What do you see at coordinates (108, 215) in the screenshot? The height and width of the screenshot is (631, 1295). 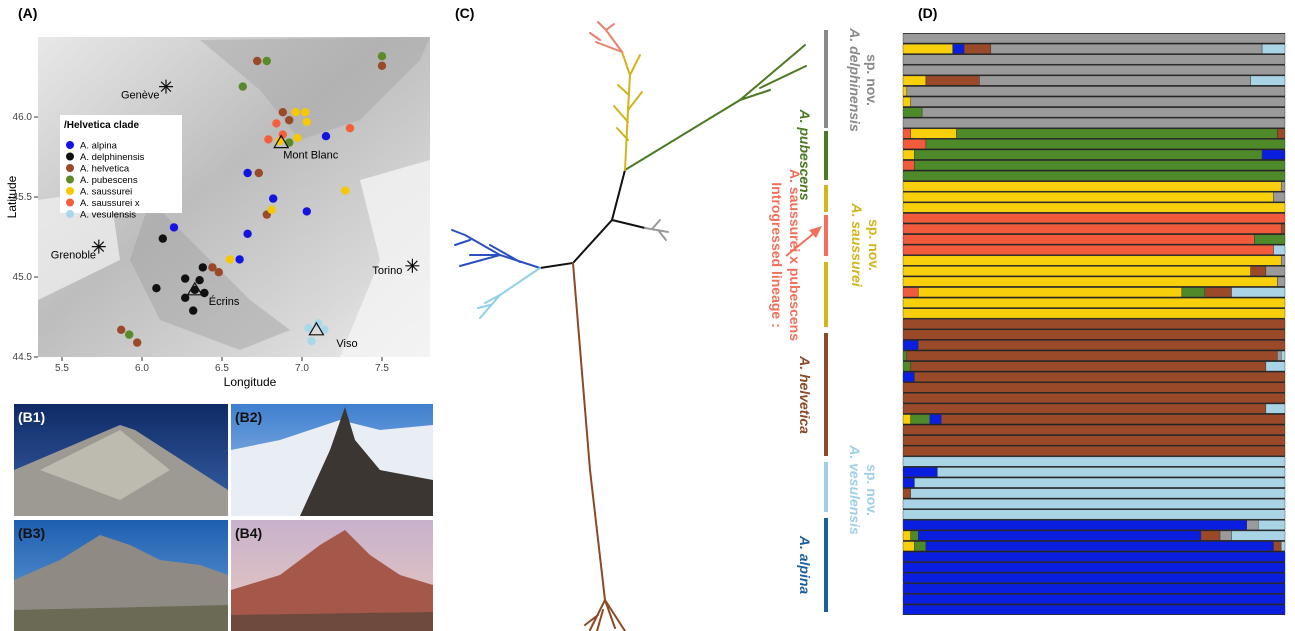 I see `legend-label: A. vesulensis` at bounding box center [108, 215].